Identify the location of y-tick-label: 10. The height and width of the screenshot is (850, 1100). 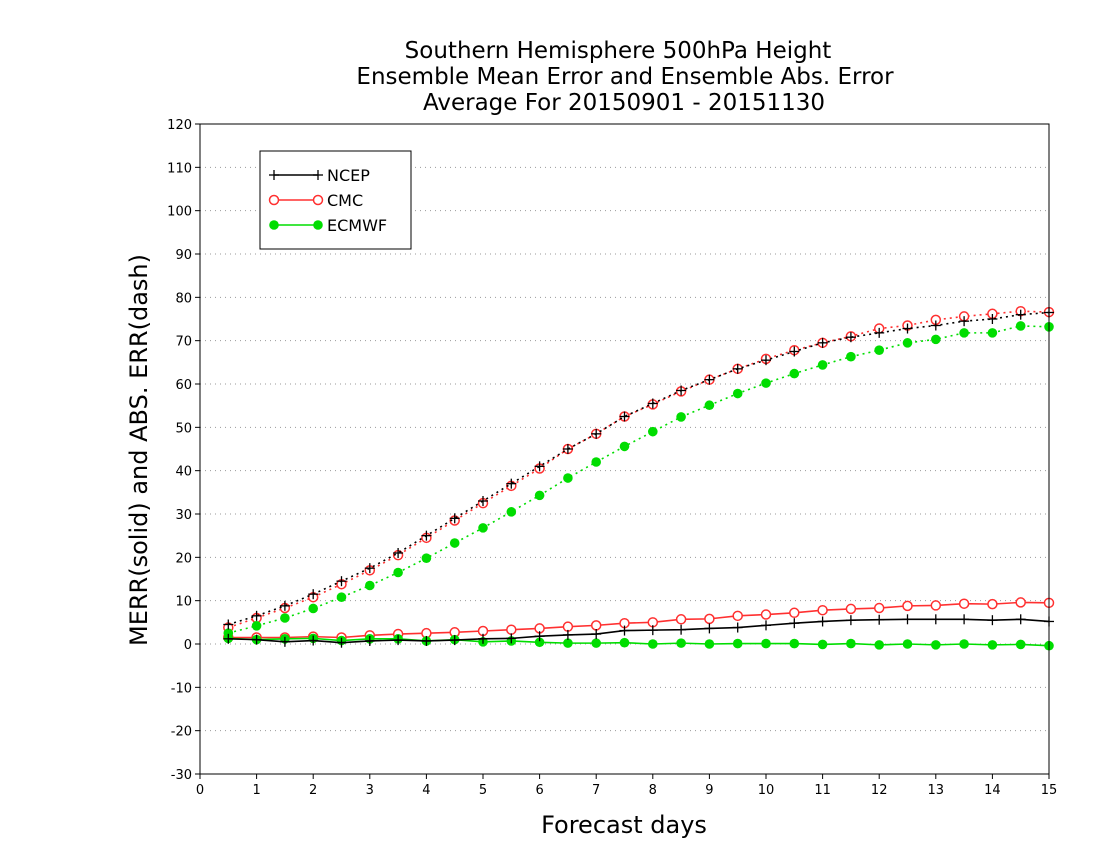
(183, 602).